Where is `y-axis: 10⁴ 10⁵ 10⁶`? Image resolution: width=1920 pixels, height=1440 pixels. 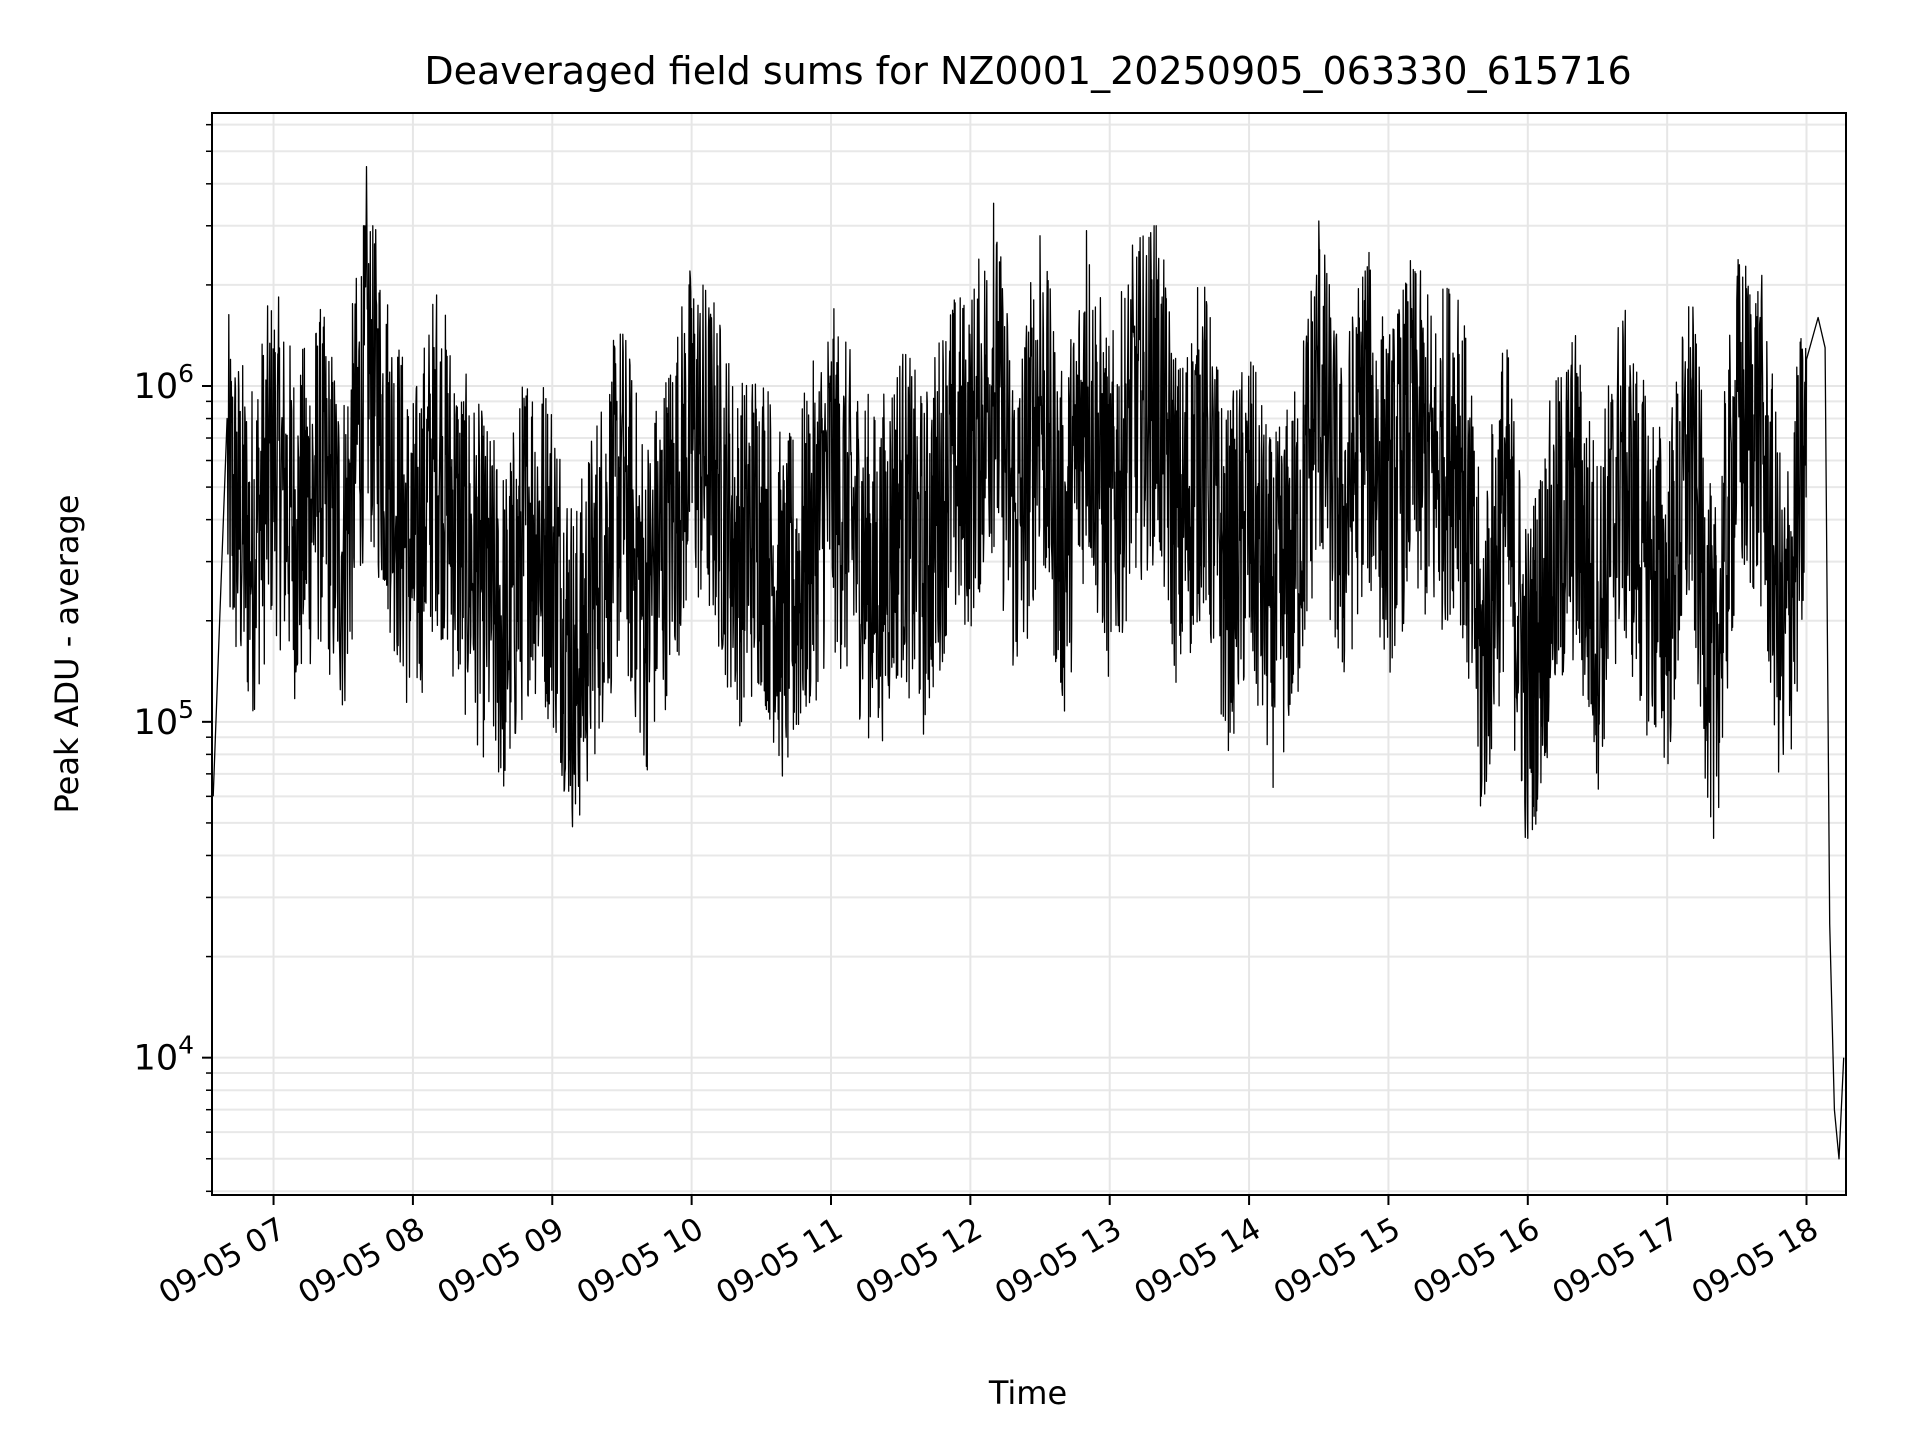
y-axis: 10⁴ 10⁵ 10⁶ is located at coordinates (173, 658).